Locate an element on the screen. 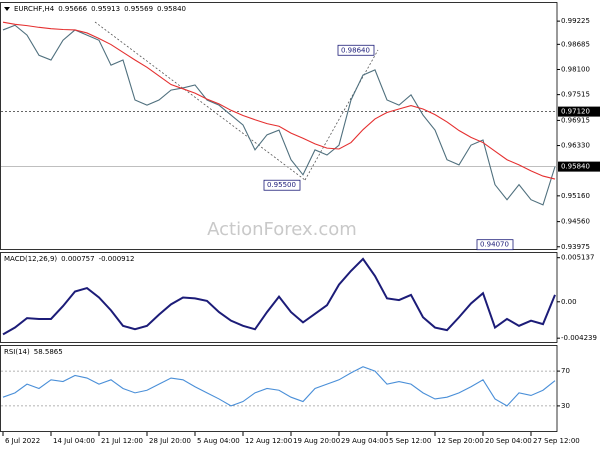 The height and width of the screenshot is (450, 600). x-tick-label: 5 Aug 04:00 is located at coordinates (218, 441).